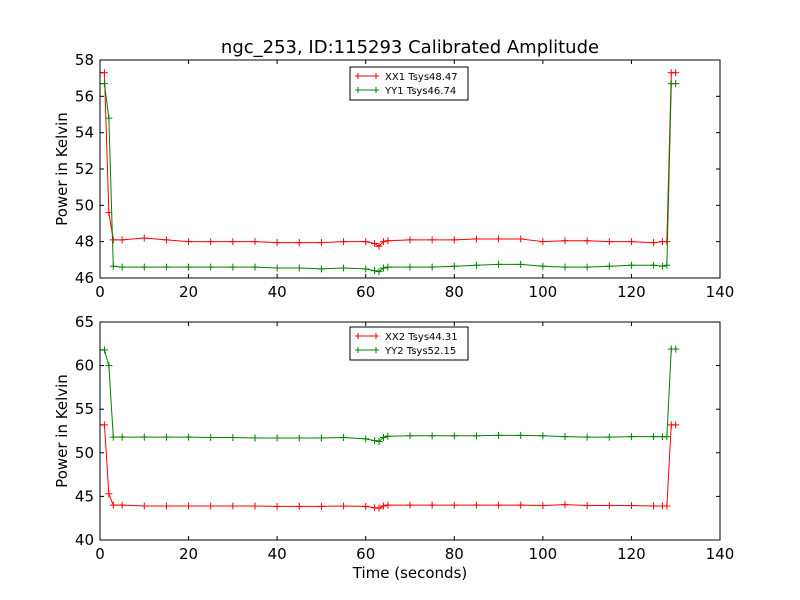 This screenshot has height=600, width=800. Describe the element at coordinates (420, 351) in the screenshot. I see `legend-label: YY2 Tsys52.15` at that location.